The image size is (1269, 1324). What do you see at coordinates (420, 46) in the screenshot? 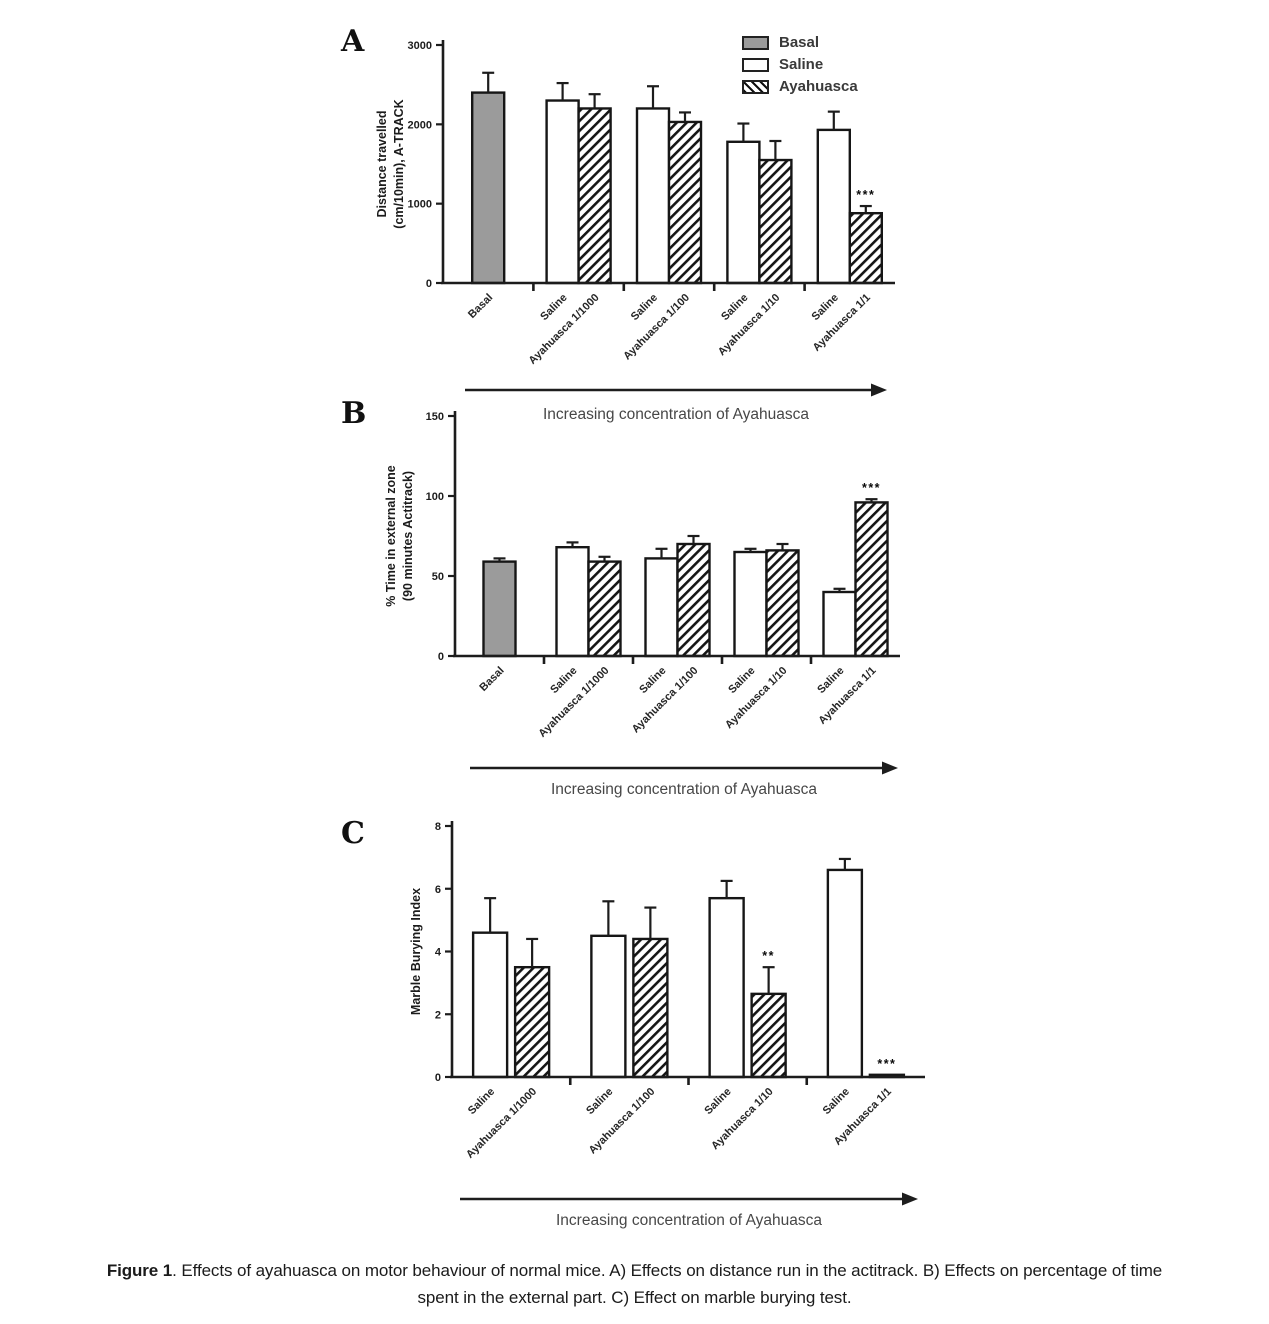
I see `y-tick-label: 3000` at bounding box center [420, 46].